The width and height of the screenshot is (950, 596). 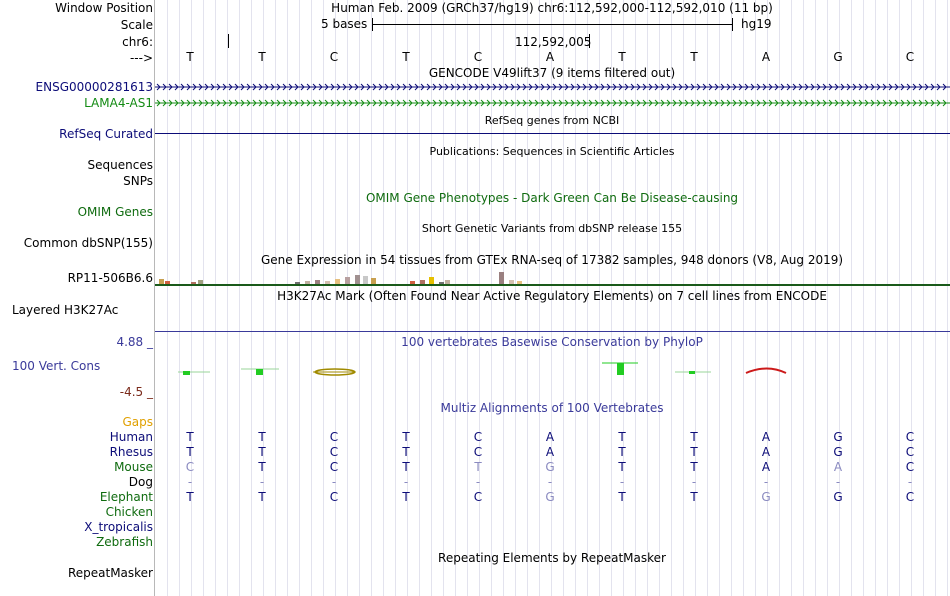 I want to click on h3k27ac-label: Layered H3K27Ac, so click(x=65, y=310).